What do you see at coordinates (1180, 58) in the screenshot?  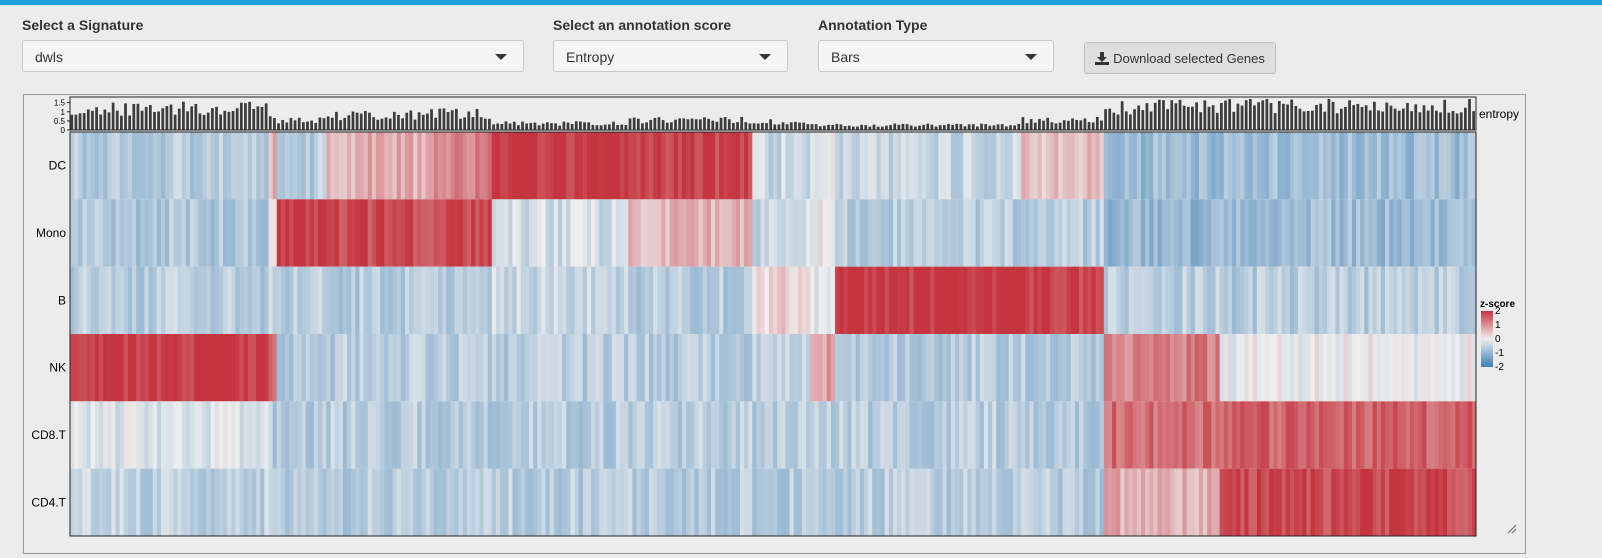 I see `download-genes-button: Download selected Genes` at bounding box center [1180, 58].